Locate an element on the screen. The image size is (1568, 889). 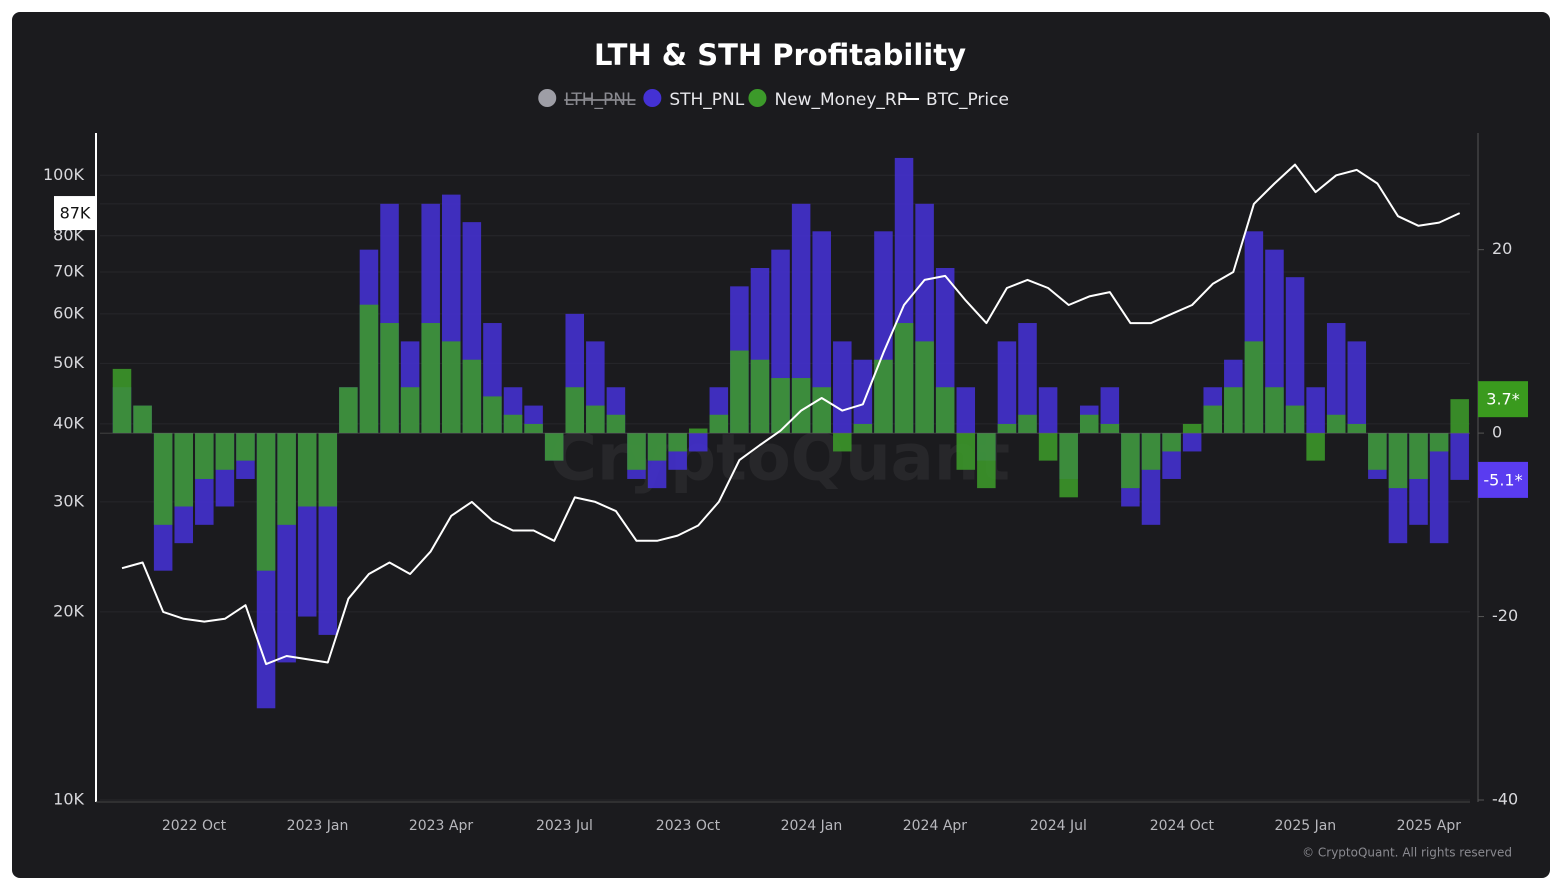
x-tick-label: 2022 Oct is located at coordinates (194, 826).